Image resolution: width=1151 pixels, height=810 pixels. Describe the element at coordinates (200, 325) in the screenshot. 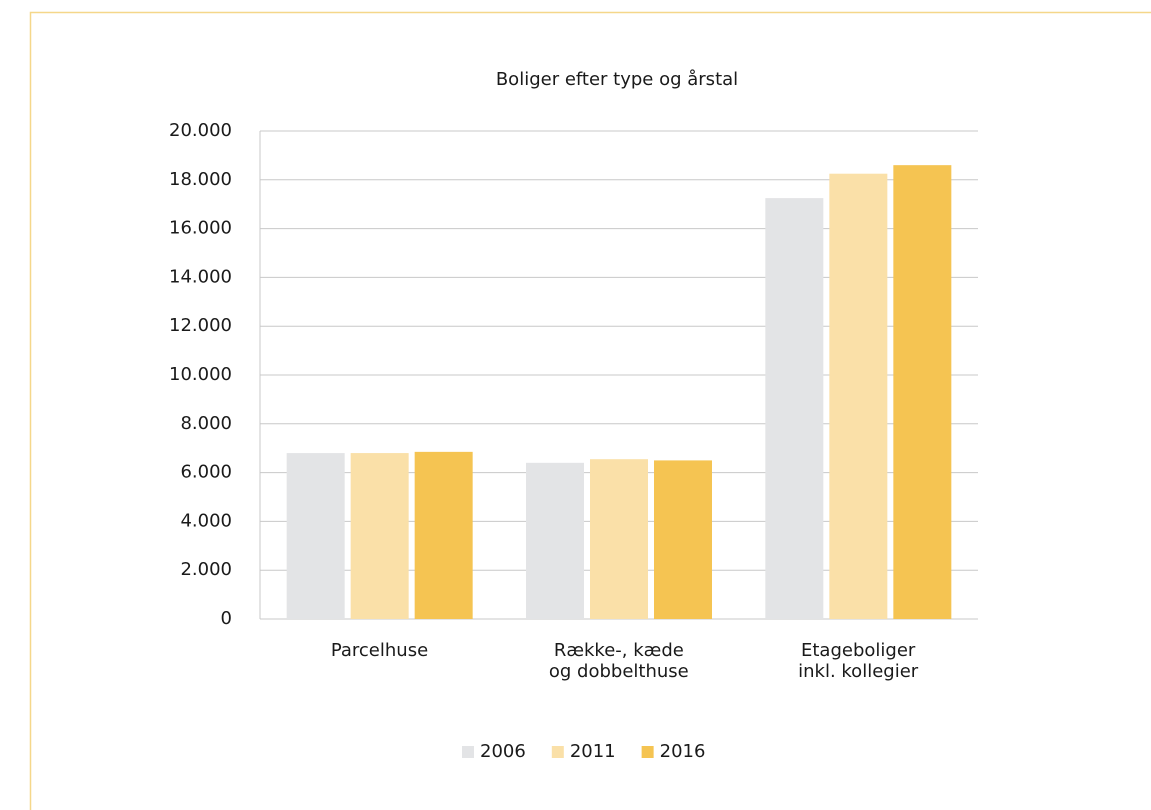

I see `y-tick-label: 12.000` at that location.